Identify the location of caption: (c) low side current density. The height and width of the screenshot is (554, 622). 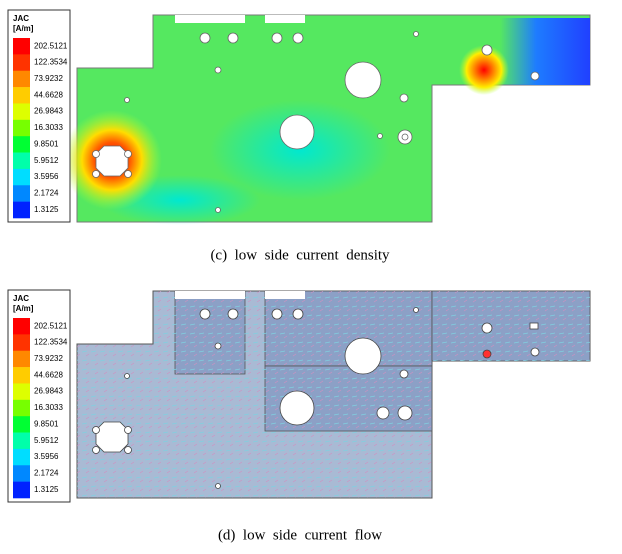
(300, 255).